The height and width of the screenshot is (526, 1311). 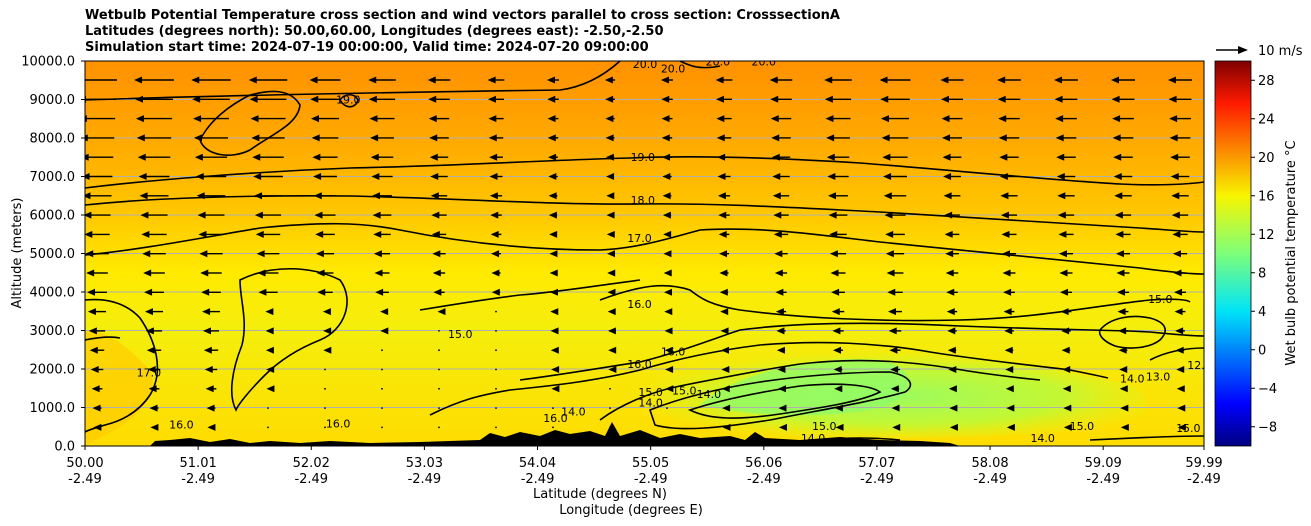 I want to click on contour-label-9: 16.0, so click(x=639, y=304).